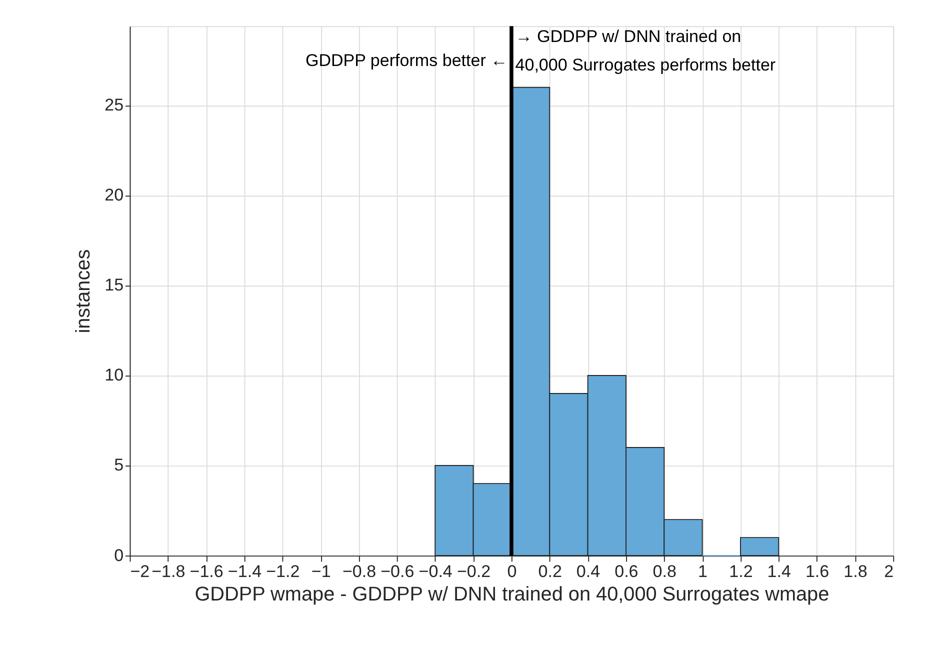  Describe the element at coordinates (114, 285) in the screenshot. I see `y-tick-label: 15` at that location.